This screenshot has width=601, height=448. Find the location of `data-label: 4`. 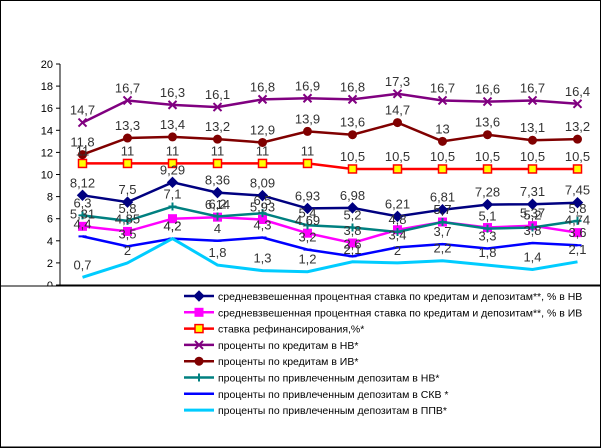

data-label: 4 is located at coordinates (217, 228).